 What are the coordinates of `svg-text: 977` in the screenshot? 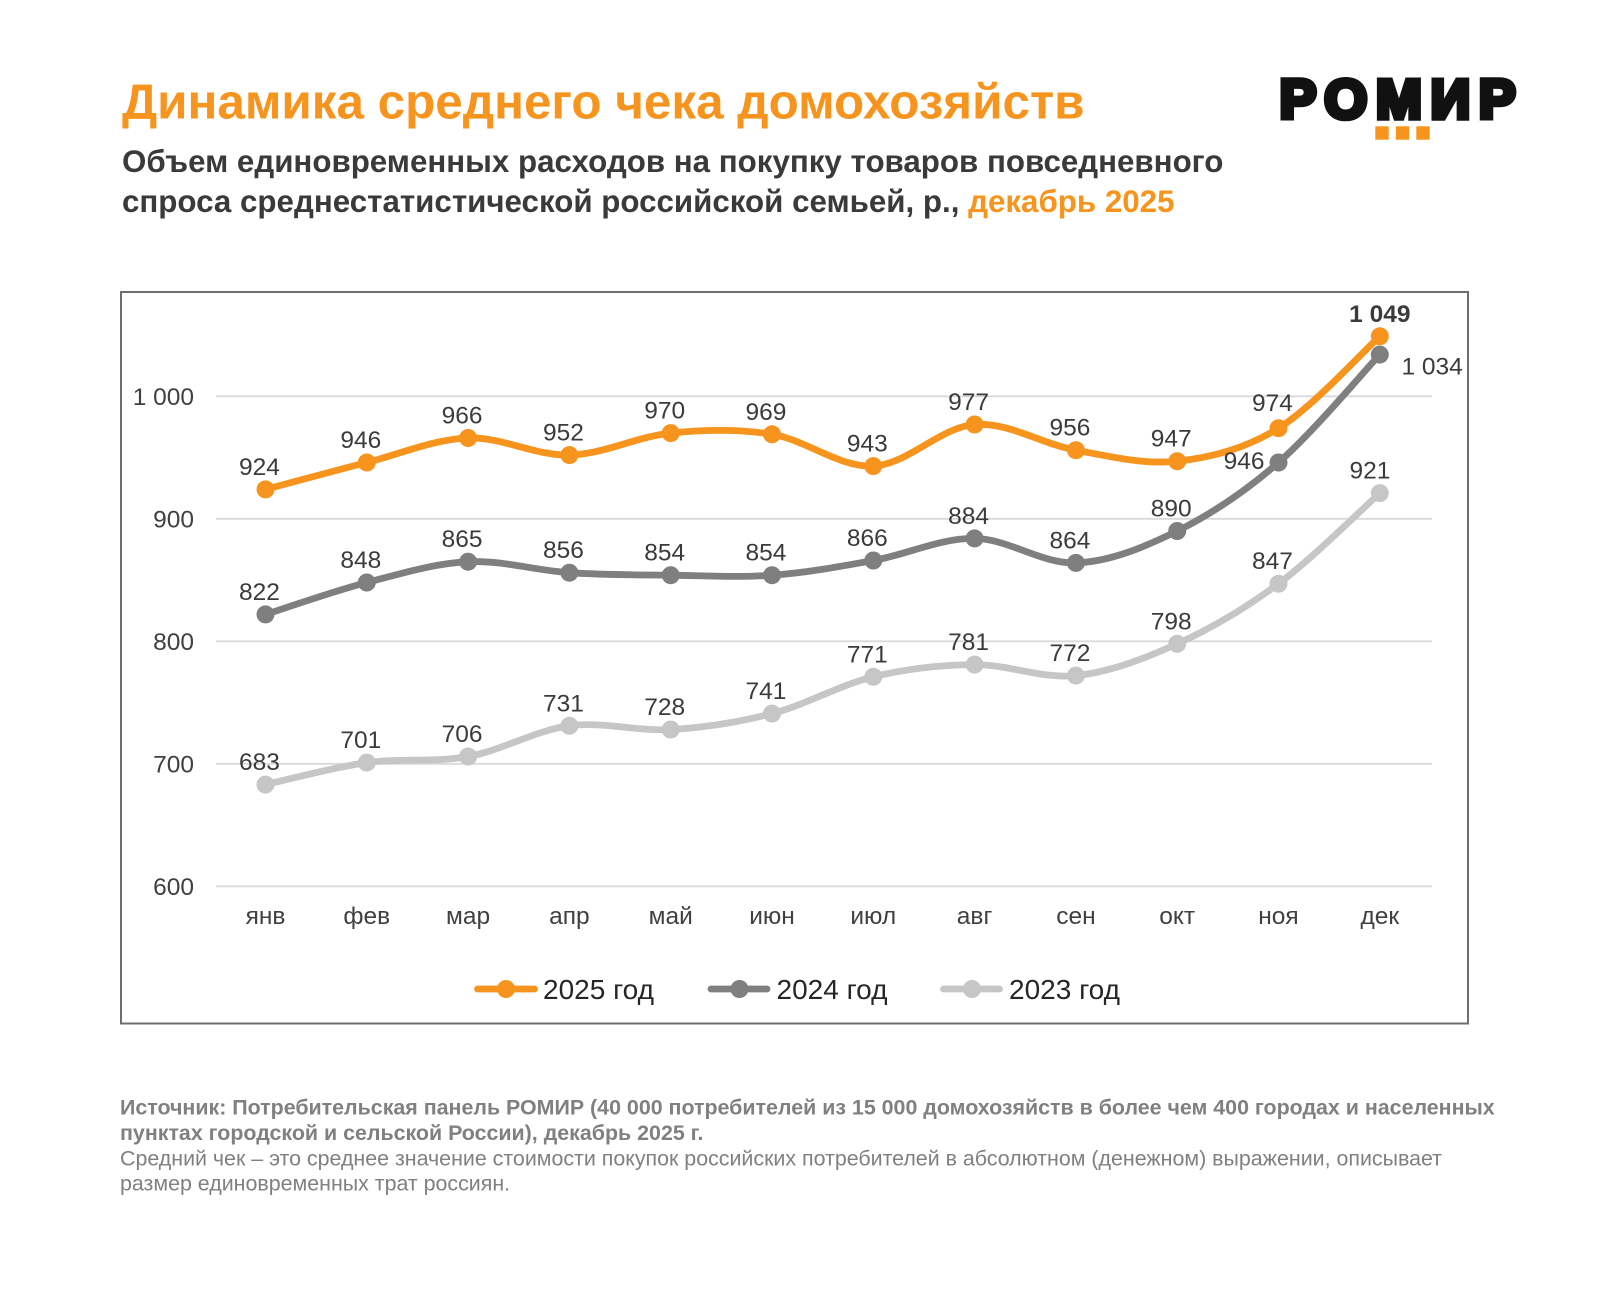 It's located at (968, 402).